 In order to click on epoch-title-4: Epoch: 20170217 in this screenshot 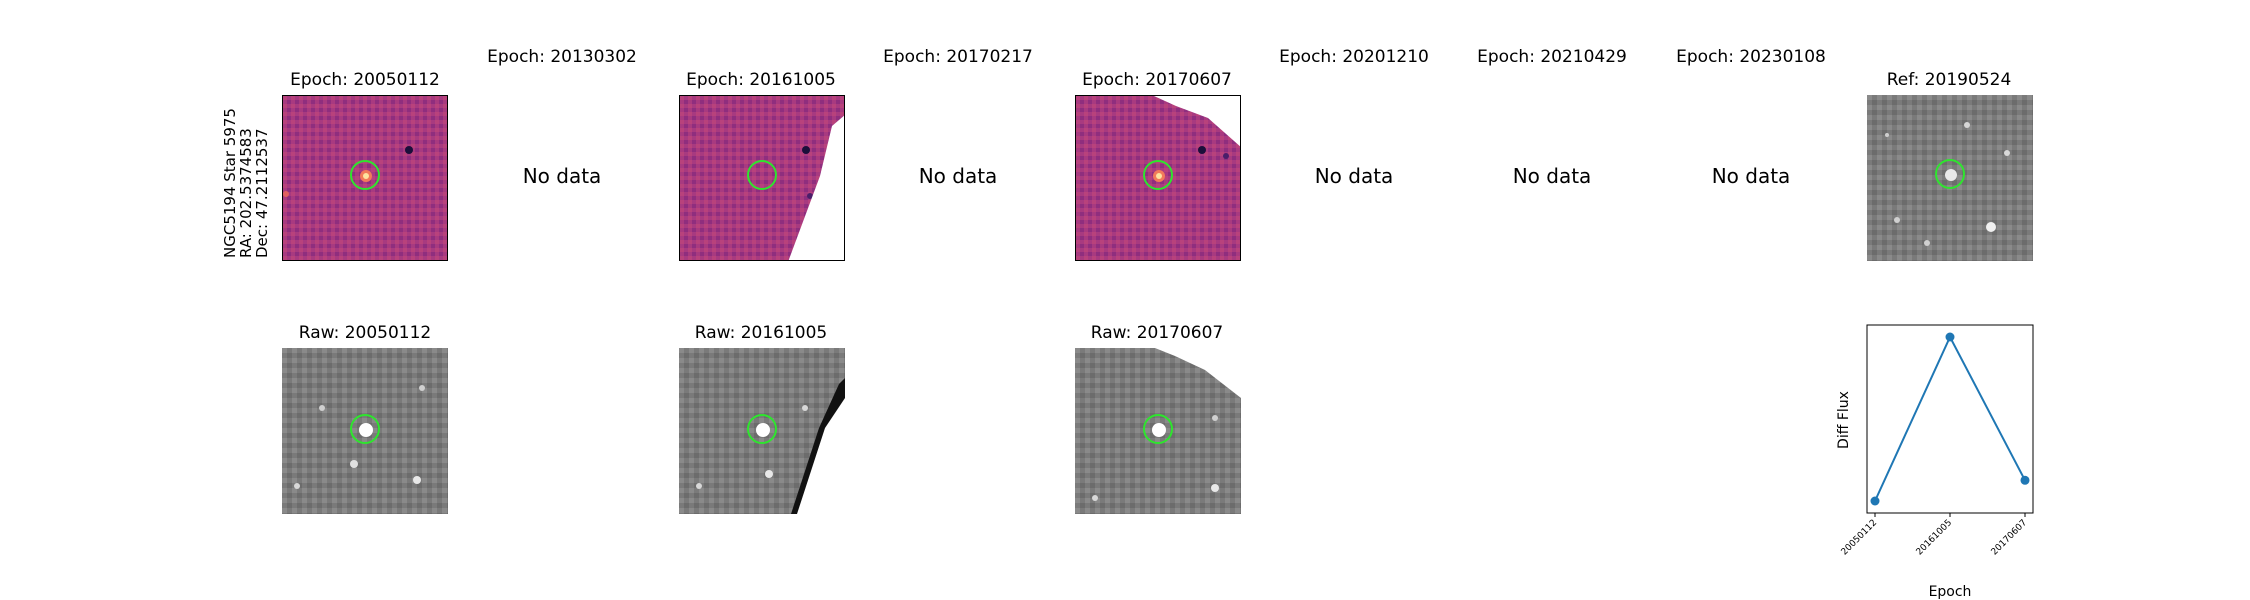, I will do `click(958, 57)`.